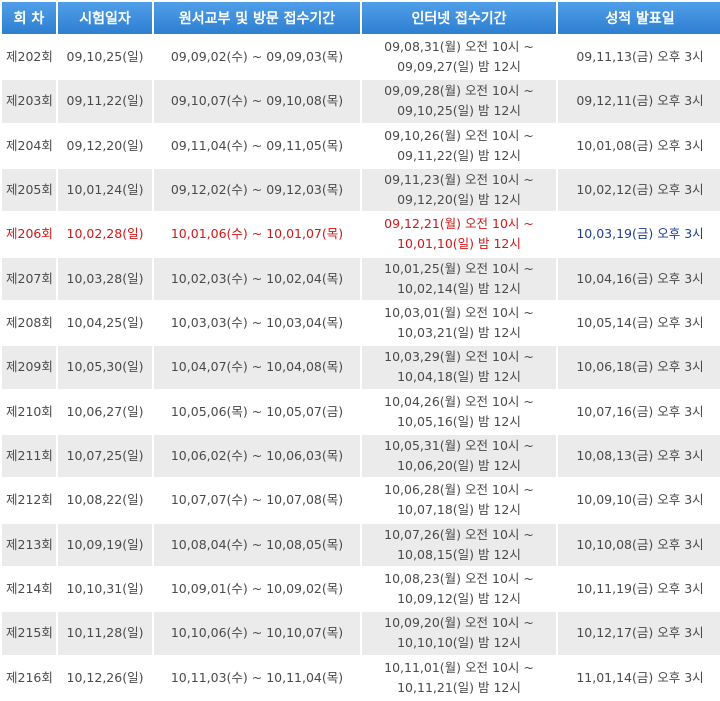 This screenshot has width=720, height=701. What do you see at coordinates (459, 377) in the screenshot?
I see `internet-end-text: 10,04,18(일) 밤 12시` at bounding box center [459, 377].